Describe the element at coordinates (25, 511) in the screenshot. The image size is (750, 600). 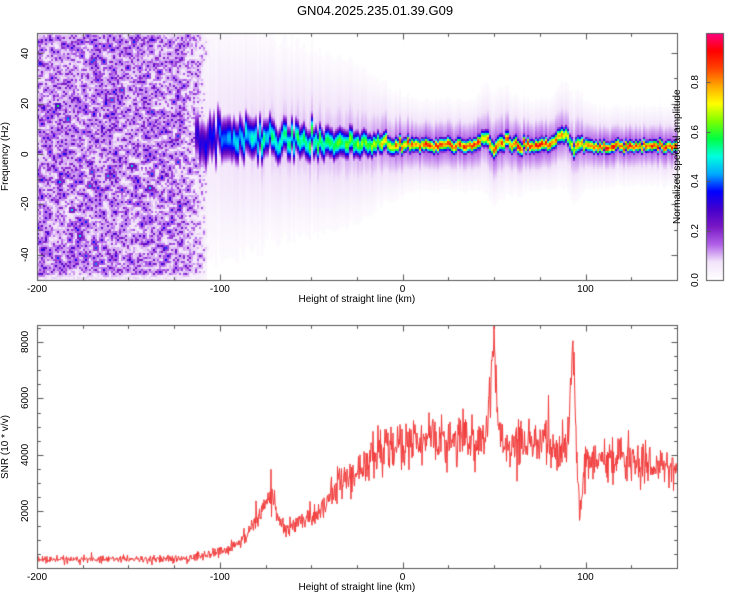
I see `snr-ytick-label: 2000` at that location.